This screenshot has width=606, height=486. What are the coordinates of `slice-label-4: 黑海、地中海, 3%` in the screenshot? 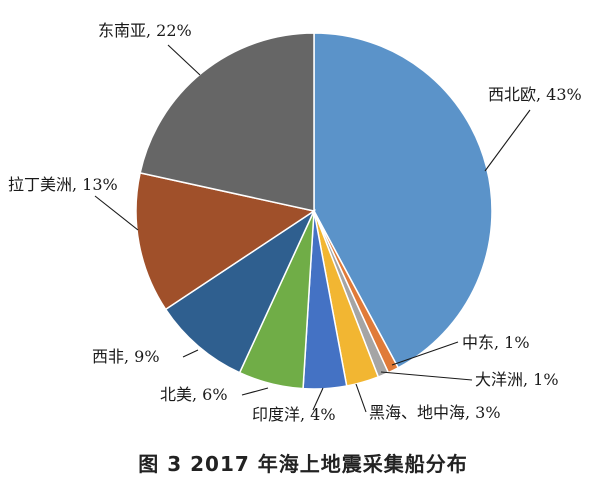 It's located at (435, 412).